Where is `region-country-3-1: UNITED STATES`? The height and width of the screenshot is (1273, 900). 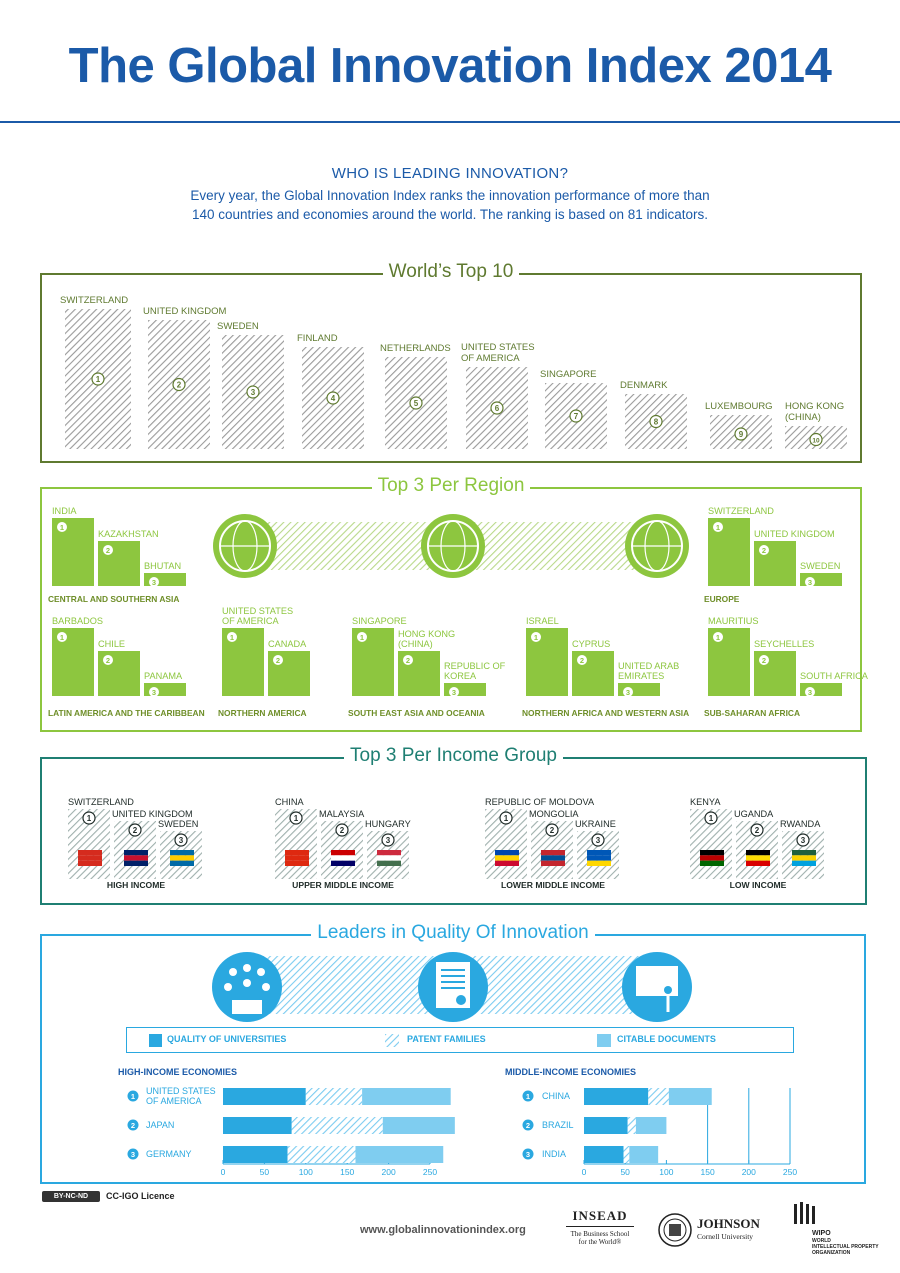 region-country-3-1: UNITED STATES is located at coordinates (257, 611).